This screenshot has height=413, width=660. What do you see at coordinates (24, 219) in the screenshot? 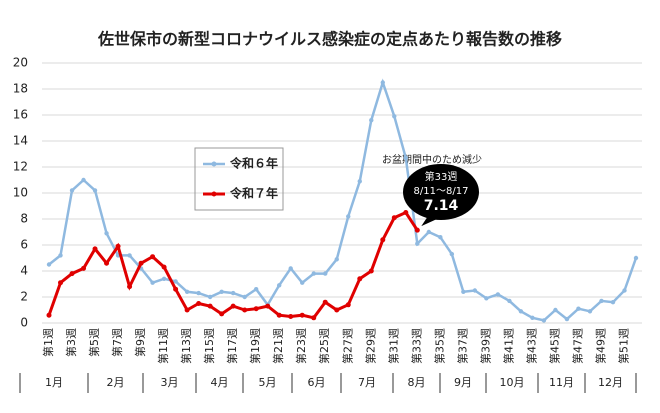
I see `y-tick-label: 8` at bounding box center [24, 219].